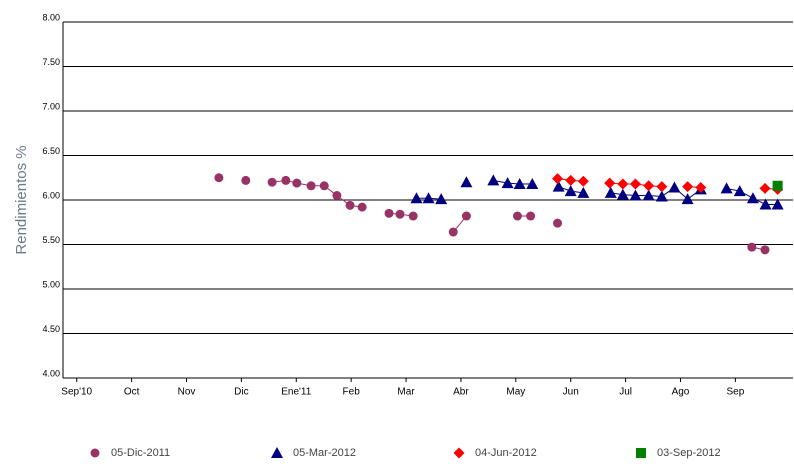  What do you see at coordinates (296, 392) in the screenshot?
I see `x-tick-label: Ene'11` at bounding box center [296, 392].